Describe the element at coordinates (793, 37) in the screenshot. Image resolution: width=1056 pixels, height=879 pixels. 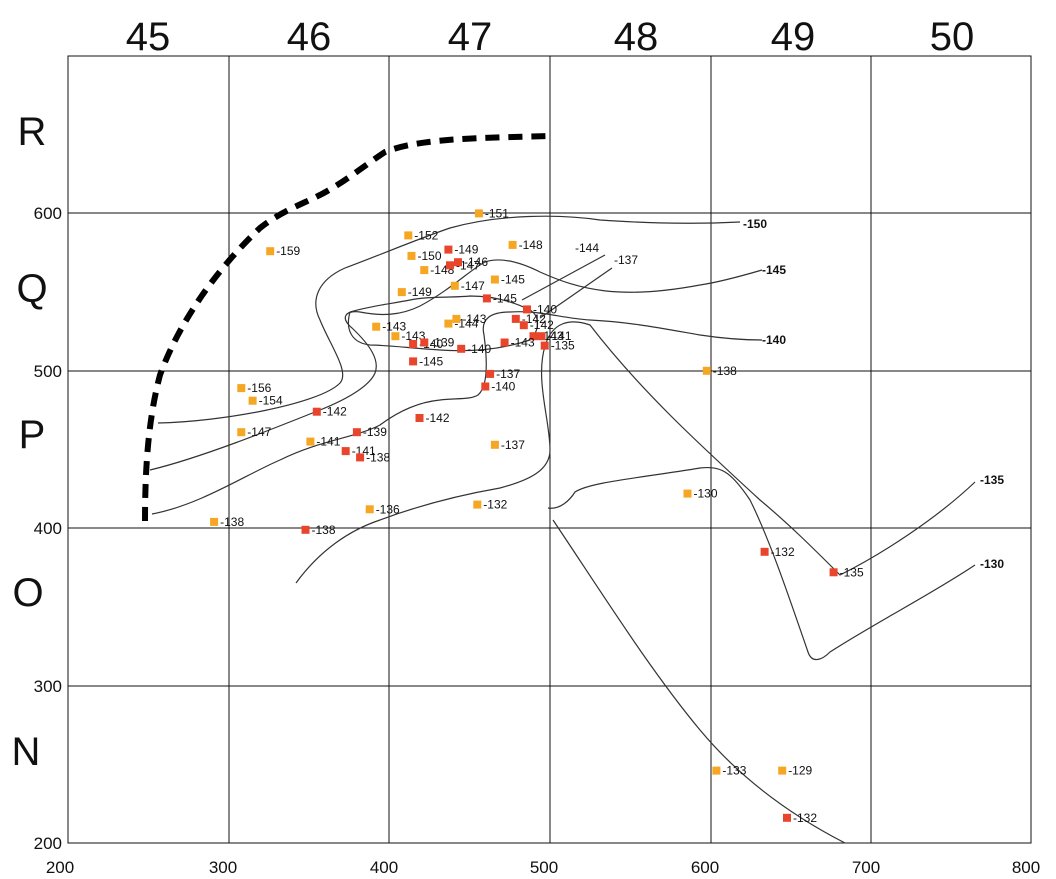
I see `column-header: 49` at that location.